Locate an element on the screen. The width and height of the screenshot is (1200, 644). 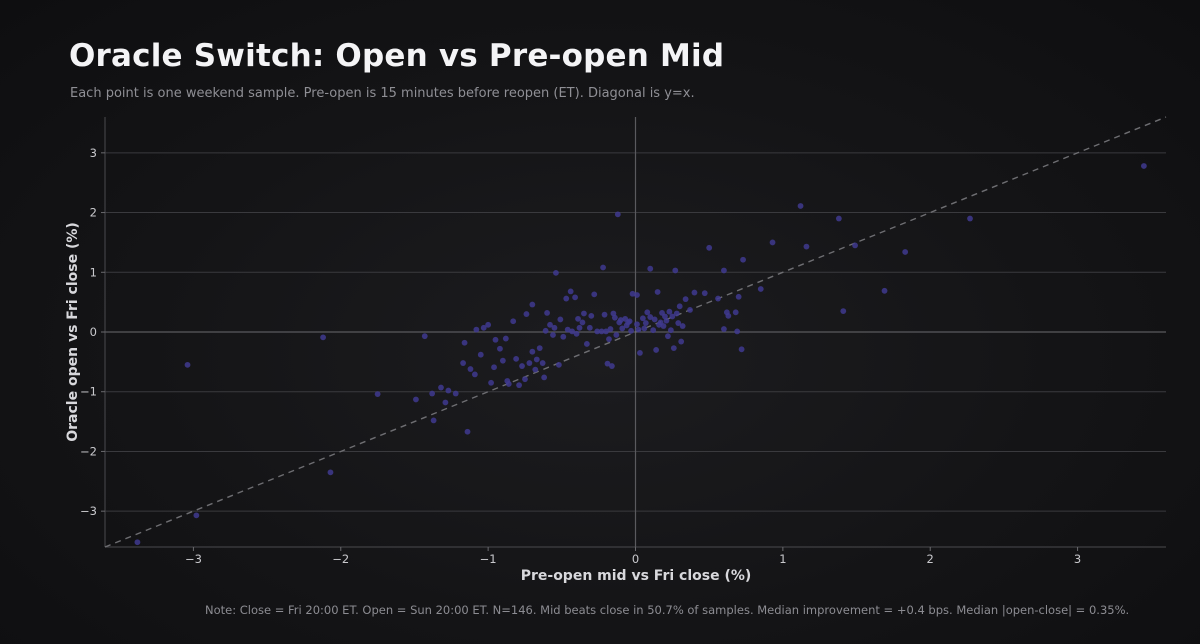
y-tick-label: 2 is located at coordinates (93, 213).